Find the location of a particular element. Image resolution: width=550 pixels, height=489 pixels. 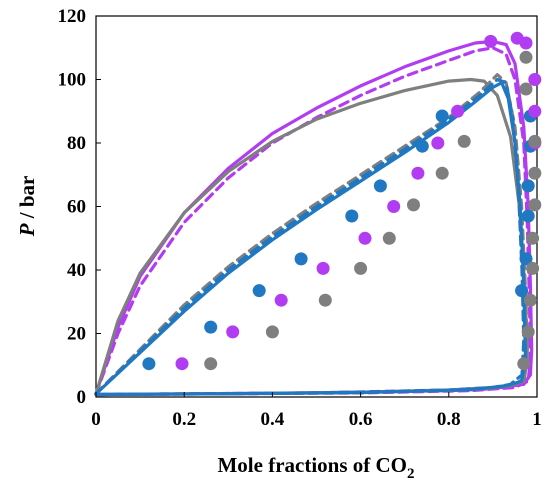

x-tick-label: 0 is located at coordinates (96, 419).